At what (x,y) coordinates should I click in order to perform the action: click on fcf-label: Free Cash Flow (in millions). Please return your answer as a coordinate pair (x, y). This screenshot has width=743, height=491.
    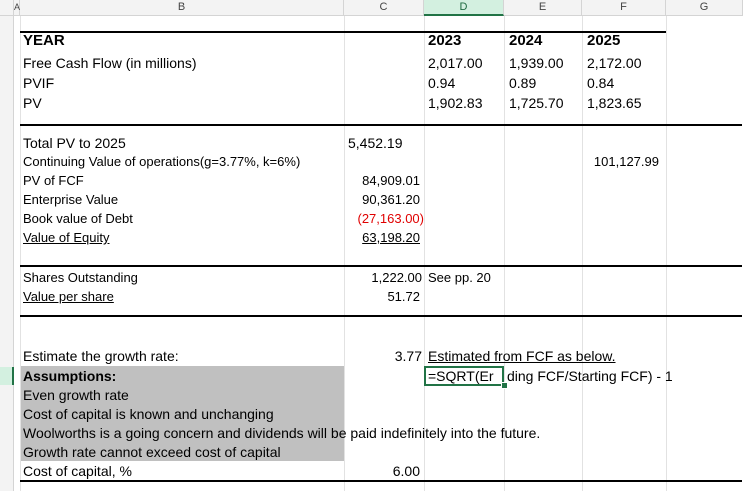
    Looking at the image, I should click on (110, 63).